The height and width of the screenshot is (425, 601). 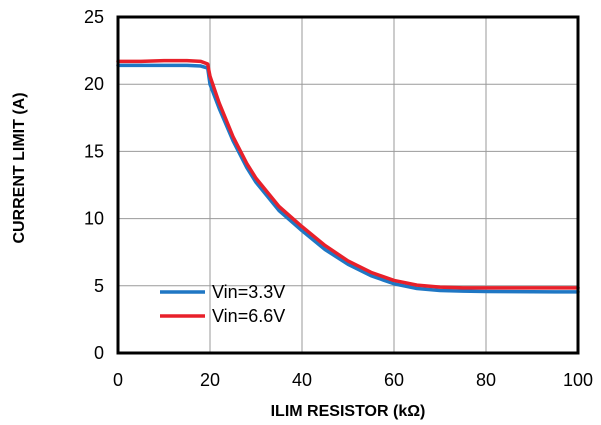 I want to click on y-axis-label: CURRENT LIMIT (A), so click(x=19, y=167).